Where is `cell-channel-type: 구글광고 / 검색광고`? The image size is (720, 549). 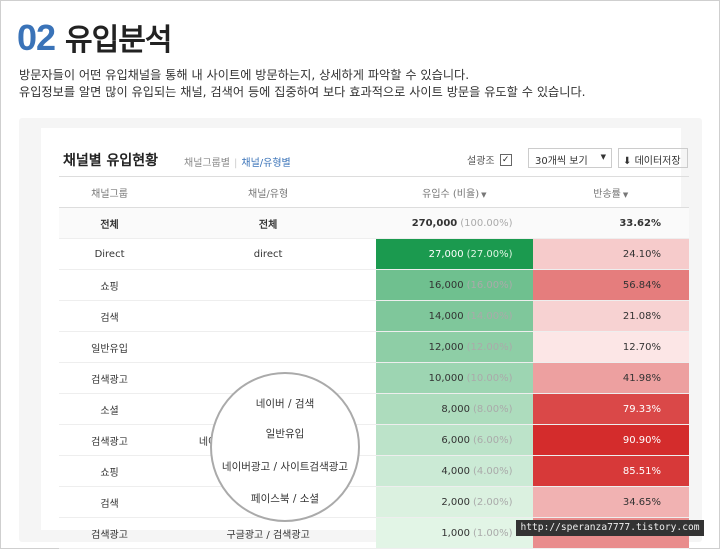
cell-channel-type: 구글광고 / 검색광고 is located at coordinates (268, 533).